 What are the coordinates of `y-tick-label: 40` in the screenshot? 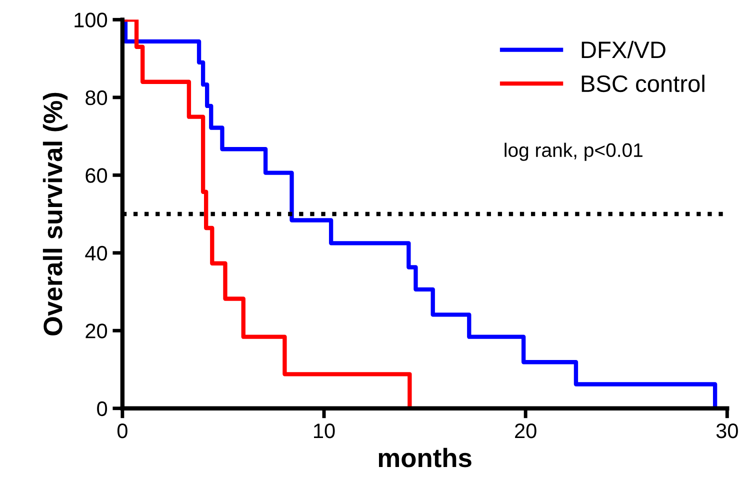 It's located at (96, 253).